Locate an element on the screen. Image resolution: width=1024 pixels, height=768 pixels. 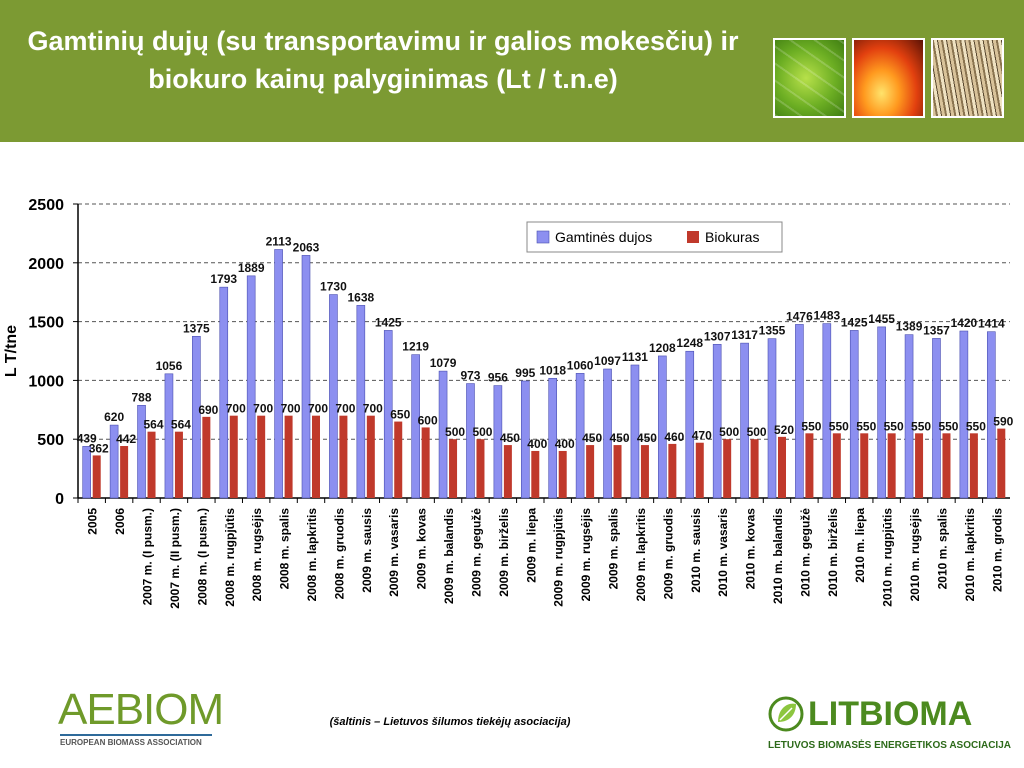
data-label-biofuel: 650 is located at coordinates (400, 415).